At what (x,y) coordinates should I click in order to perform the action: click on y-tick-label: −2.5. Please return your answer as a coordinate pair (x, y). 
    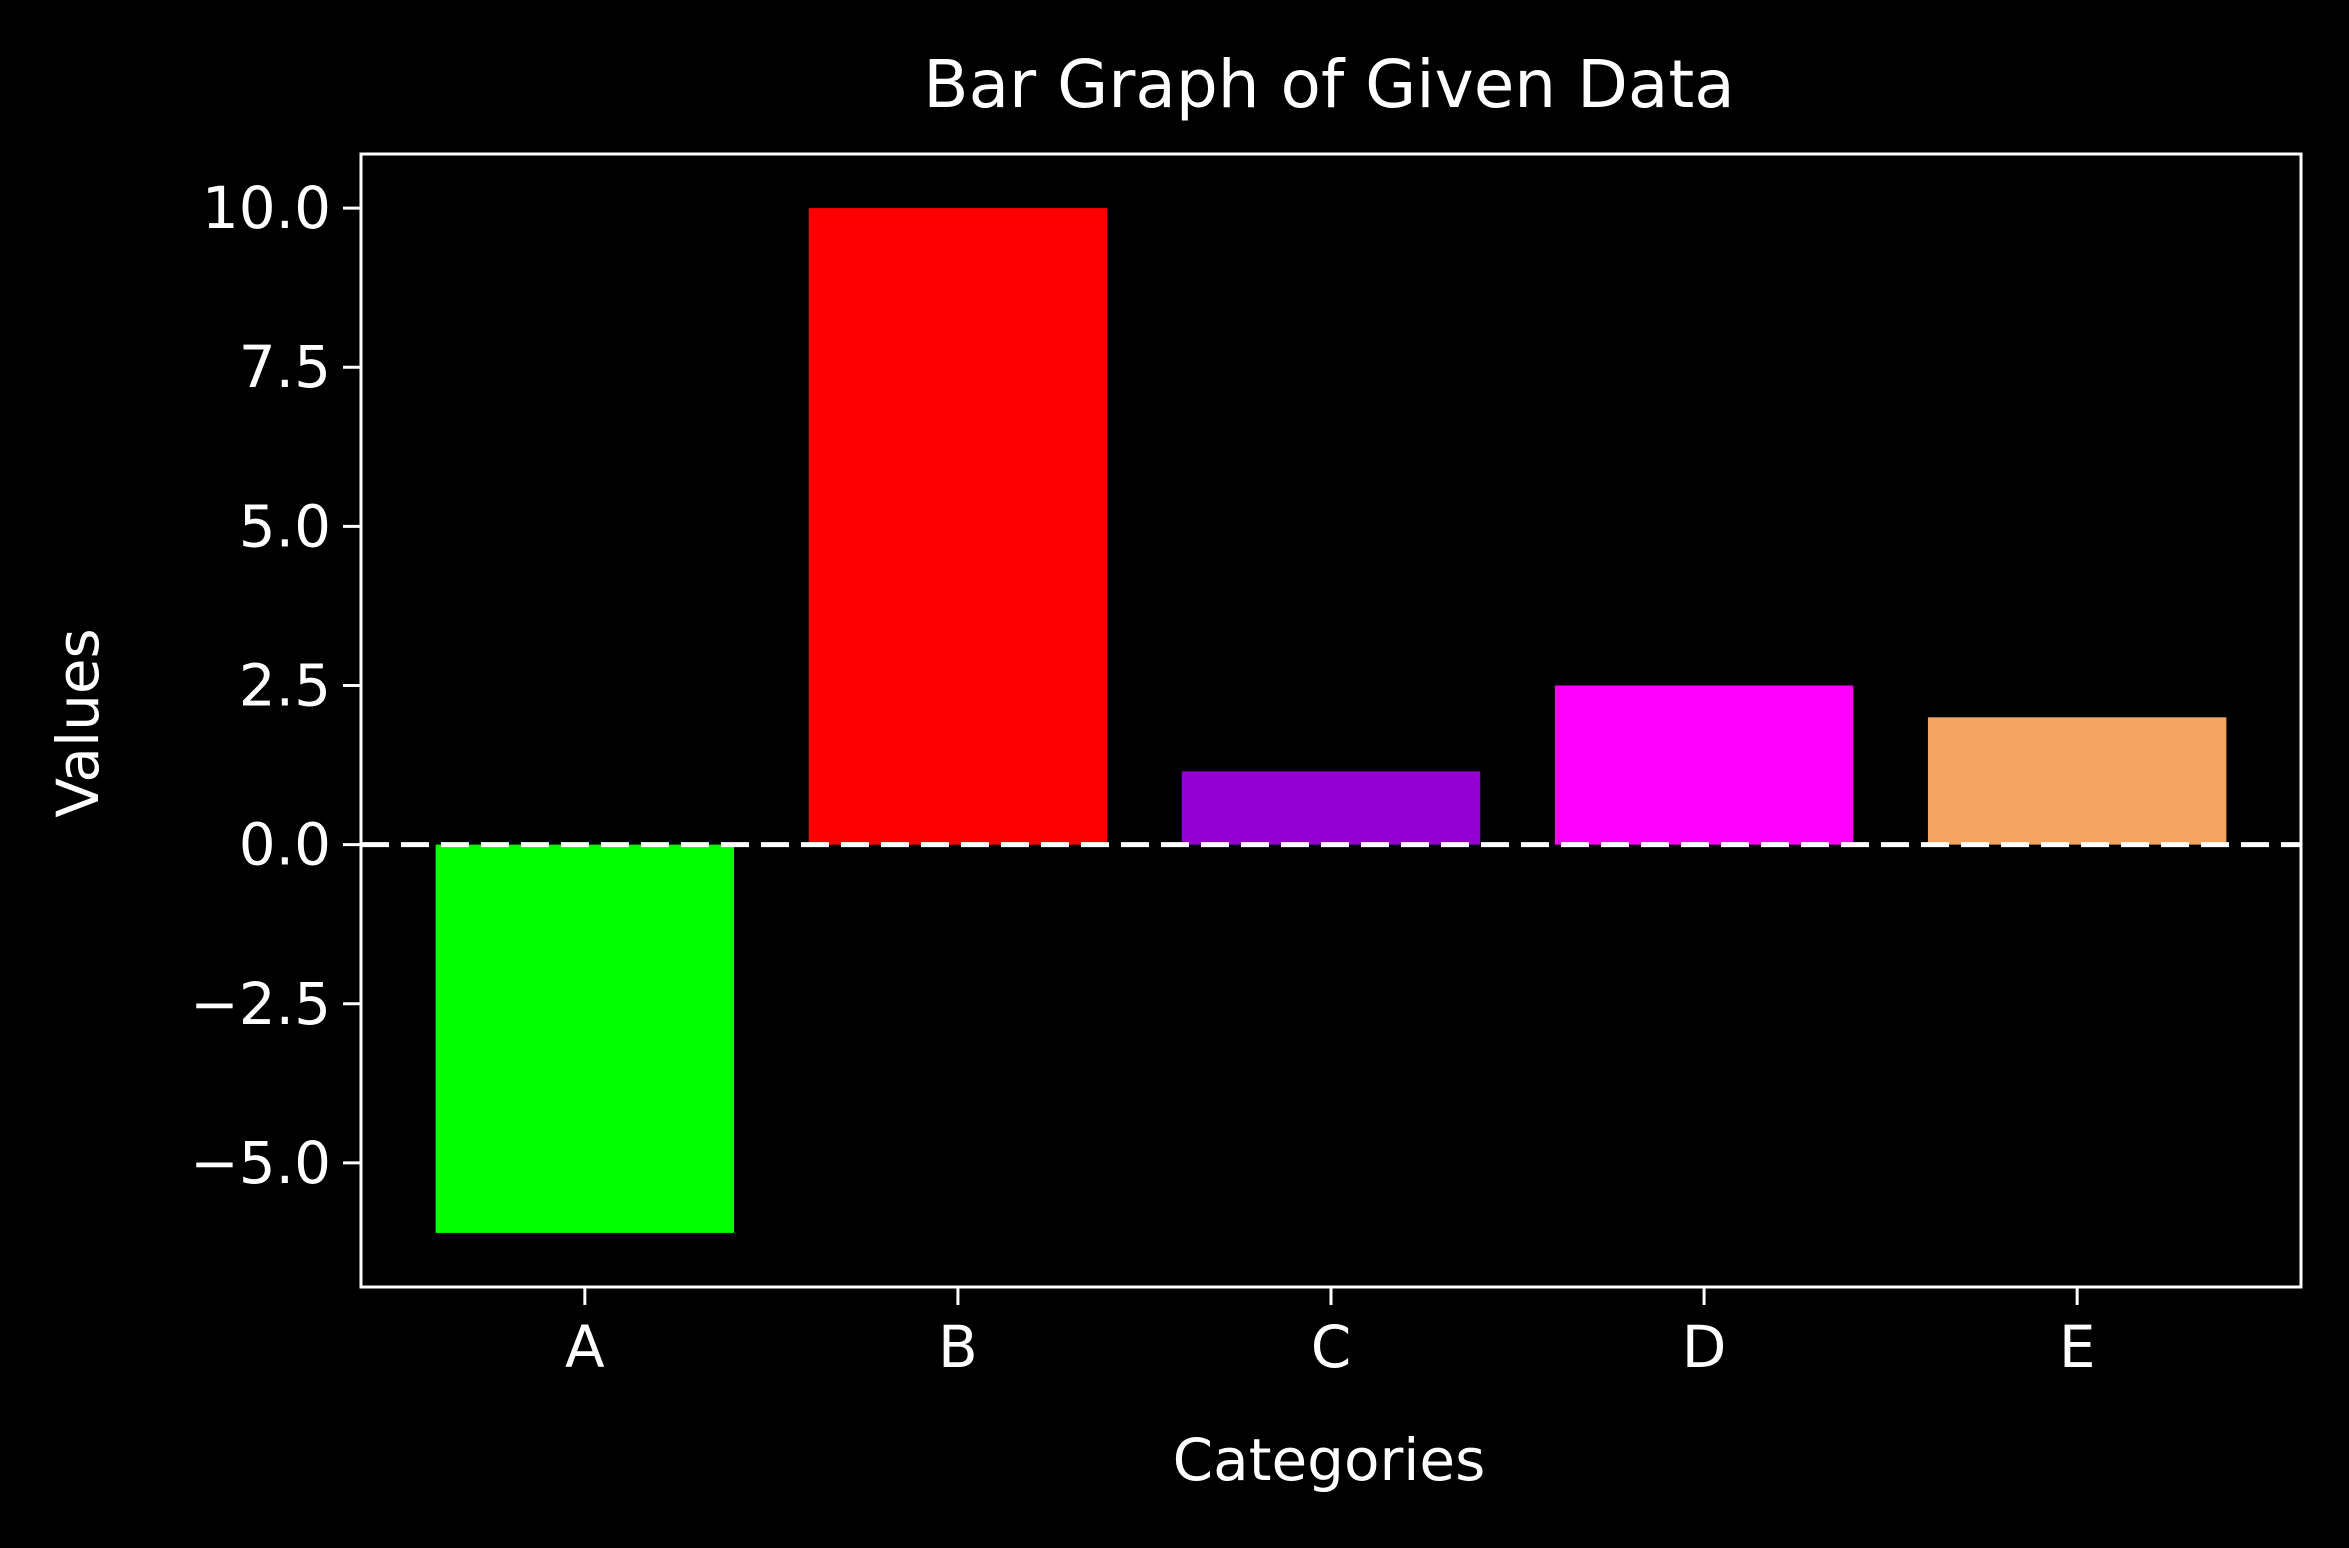
    Looking at the image, I should click on (260, 1004).